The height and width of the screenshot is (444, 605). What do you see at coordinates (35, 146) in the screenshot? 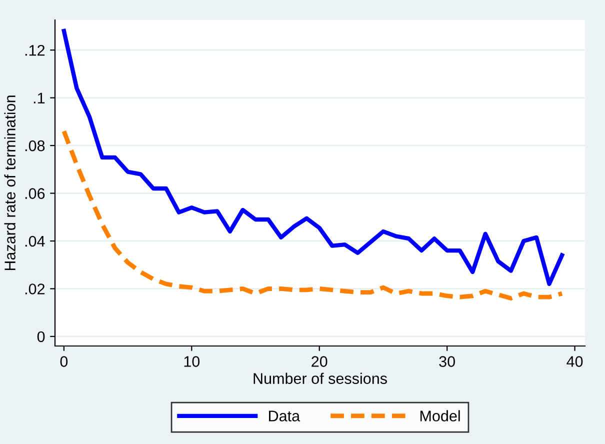
I see `y-tick-label: .08` at bounding box center [35, 146].